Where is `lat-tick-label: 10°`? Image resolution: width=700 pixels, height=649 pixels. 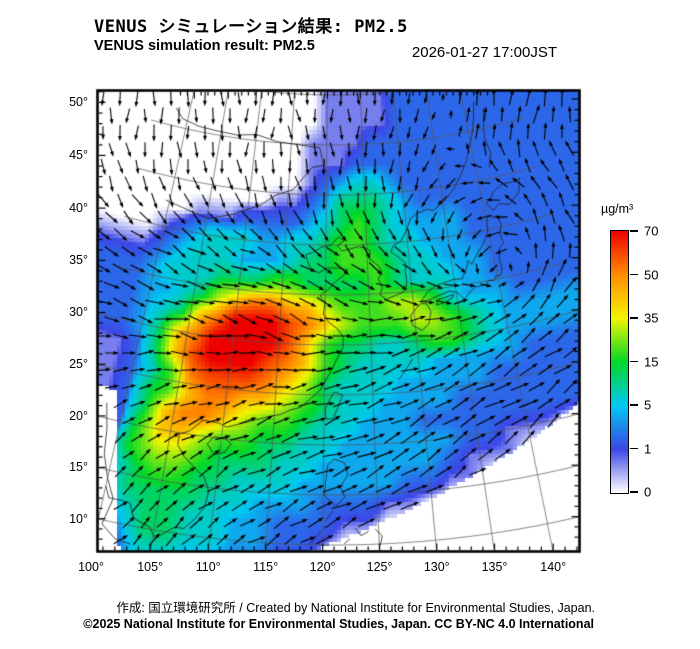 lat-tick-label: 10° is located at coordinates (78, 518).